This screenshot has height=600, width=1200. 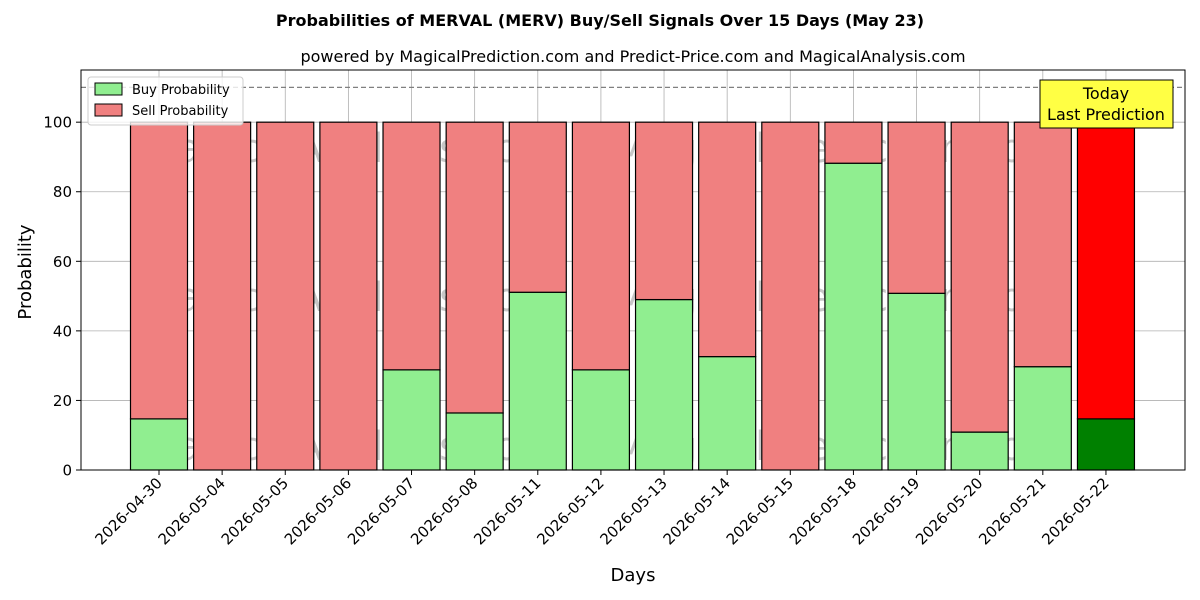 I want to click on x-tick-label: 2026-05-07, so click(x=381, y=511).